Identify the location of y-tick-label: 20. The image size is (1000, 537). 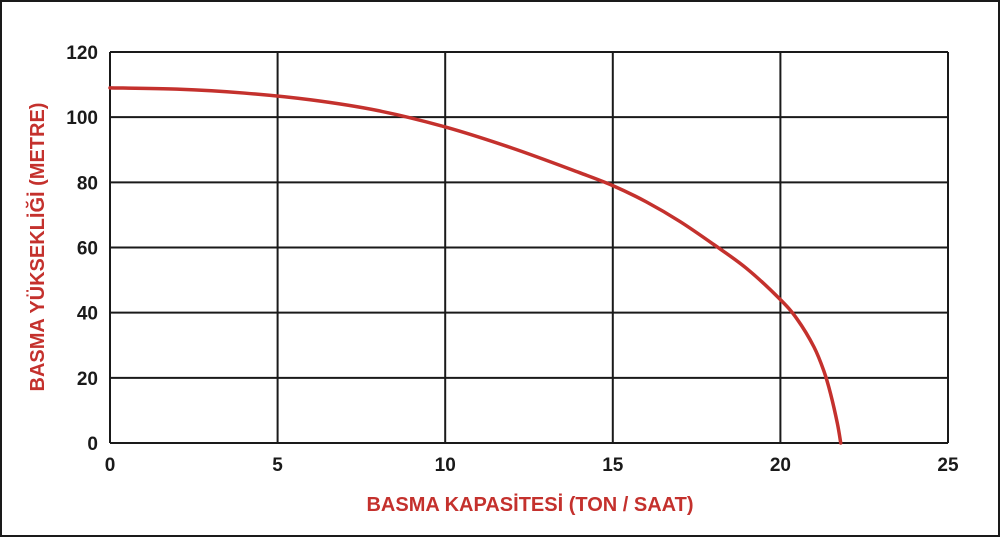
(87, 379).